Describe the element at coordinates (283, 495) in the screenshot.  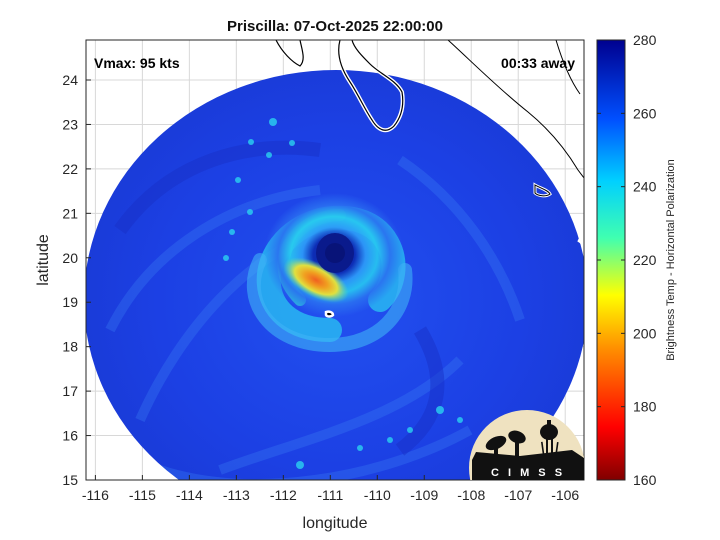
I see `x-tick-label: -112` at that location.